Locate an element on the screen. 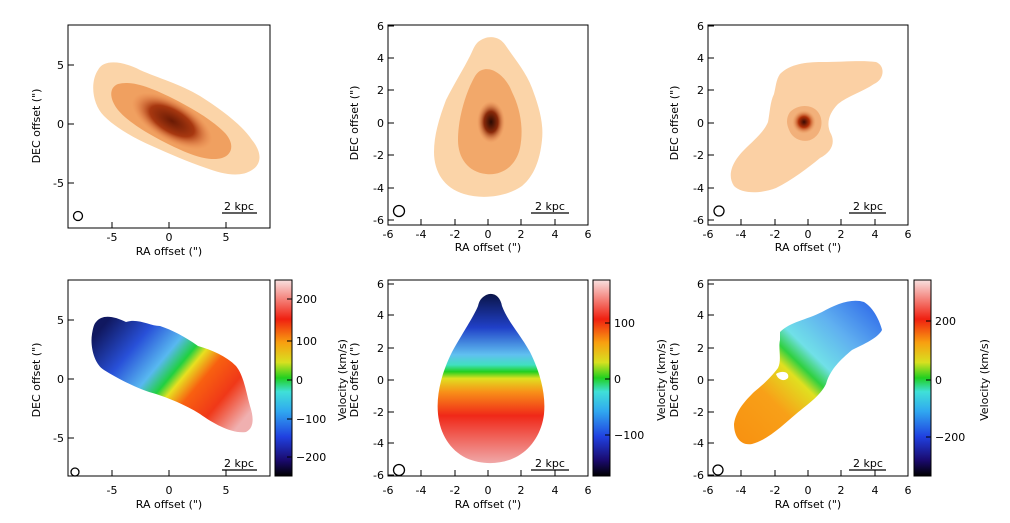 This screenshot has width=1010, height=523. velocity-left-scalebar-label: 2 kpc is located at coordinates (239, 463).